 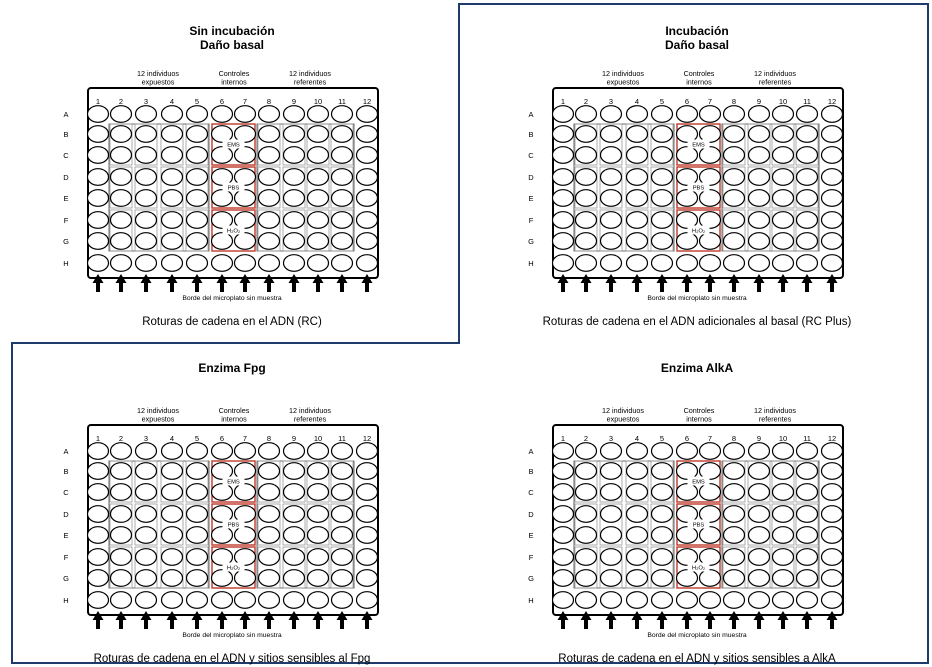 What do you see at coordinates (310, 73) in the screenshot?
I see `group-label-referents: 12 individuos` at bounding box center [310, 73].